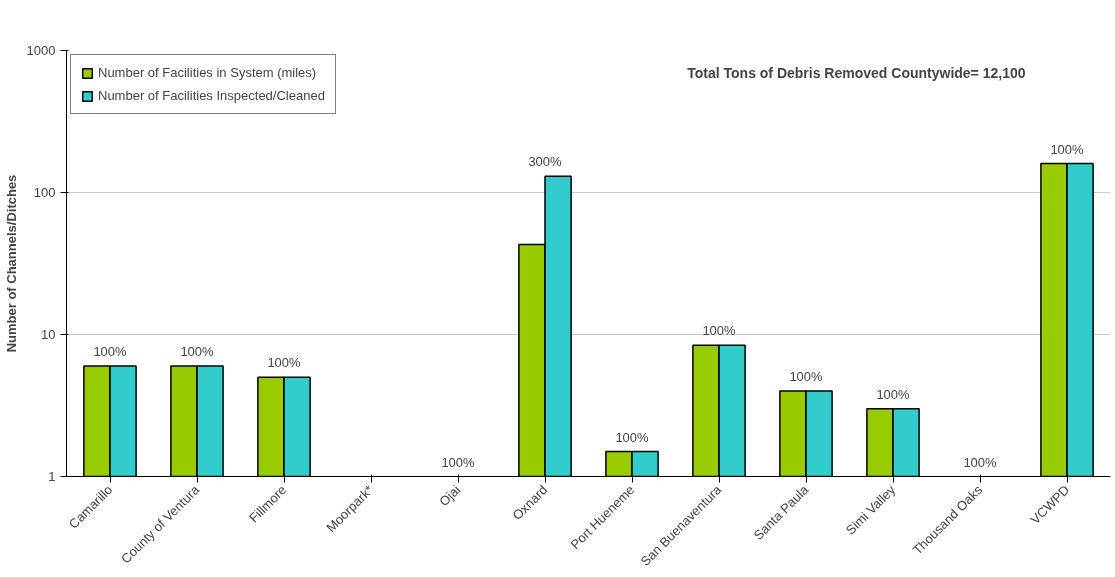 This screenshot has width=1115, height=577. Describe the element at coordinates (11, 263) in the screenshot. I see `y-axis-title: Number of Channels/Ditches` at that location.